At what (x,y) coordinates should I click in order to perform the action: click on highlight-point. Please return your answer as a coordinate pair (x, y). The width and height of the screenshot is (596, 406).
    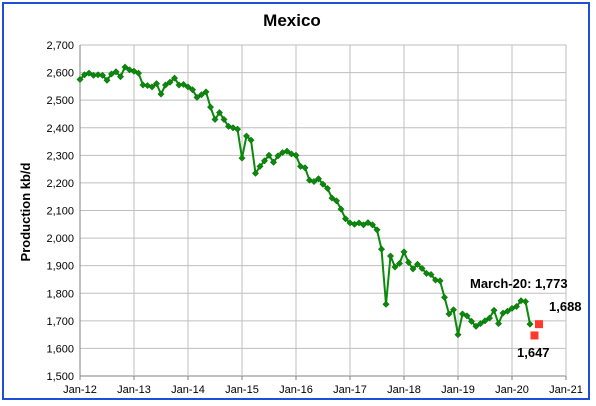
    Looking at the image, I should click on (534, 335).